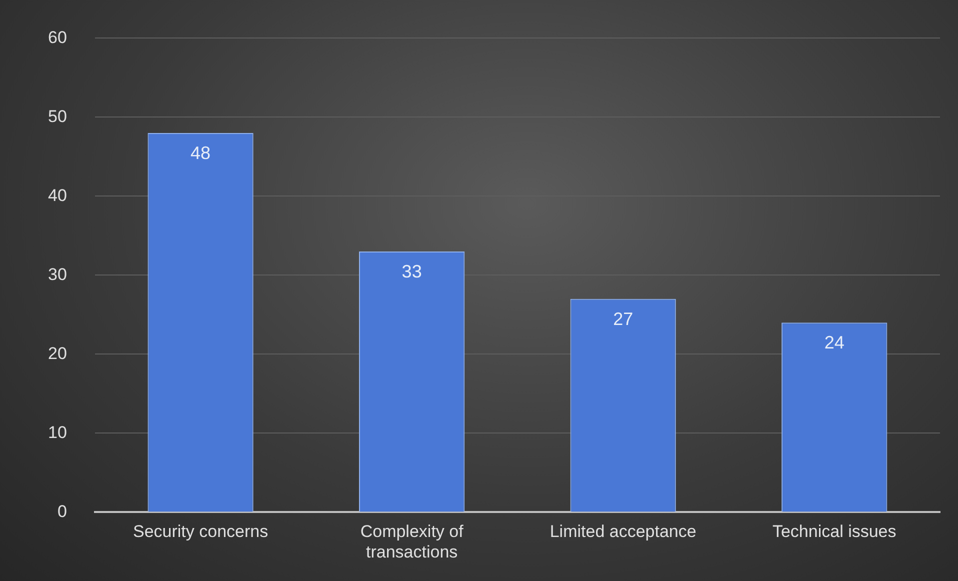  I want to click on x-tick-label: Security concerns, so click(200, 532).